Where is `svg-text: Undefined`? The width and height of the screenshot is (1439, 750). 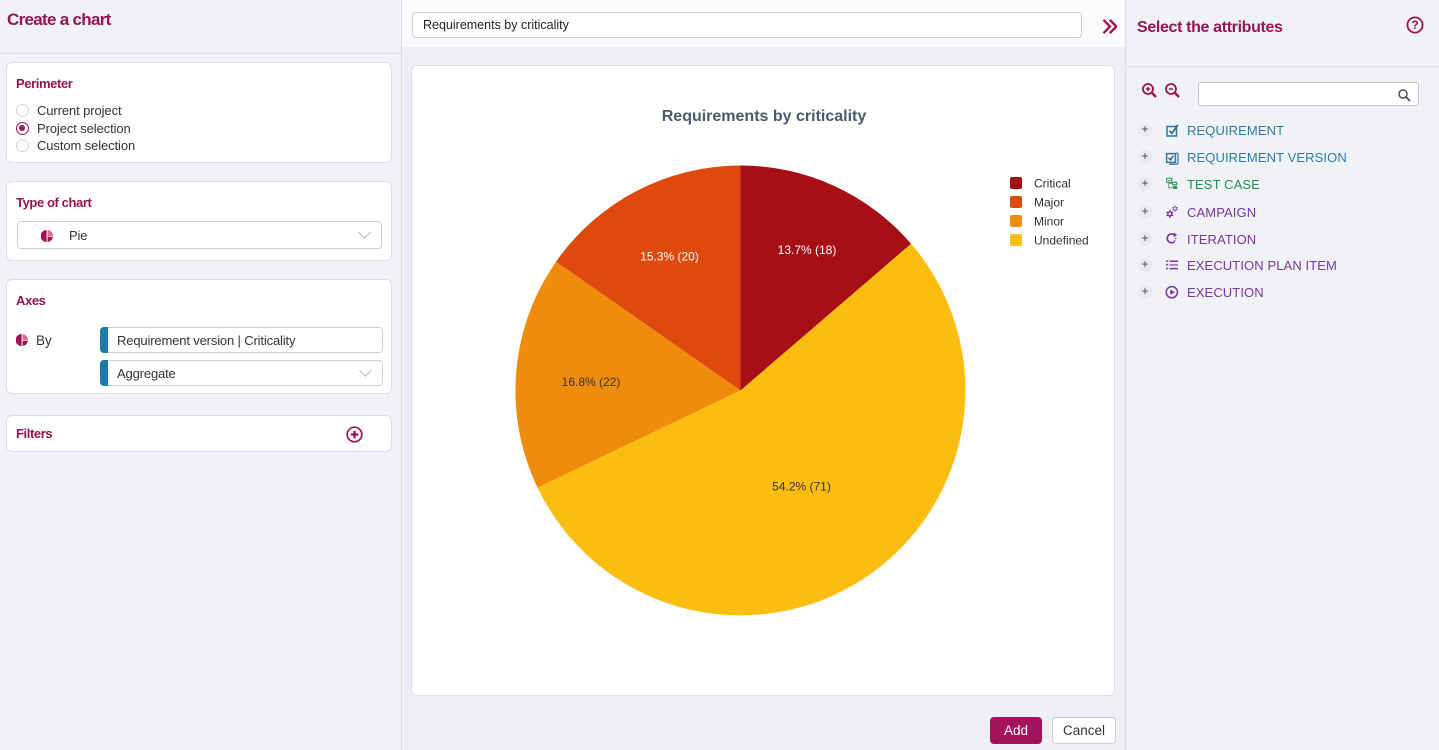
svg-text: Undefined is located at coordinates (1061, 241).